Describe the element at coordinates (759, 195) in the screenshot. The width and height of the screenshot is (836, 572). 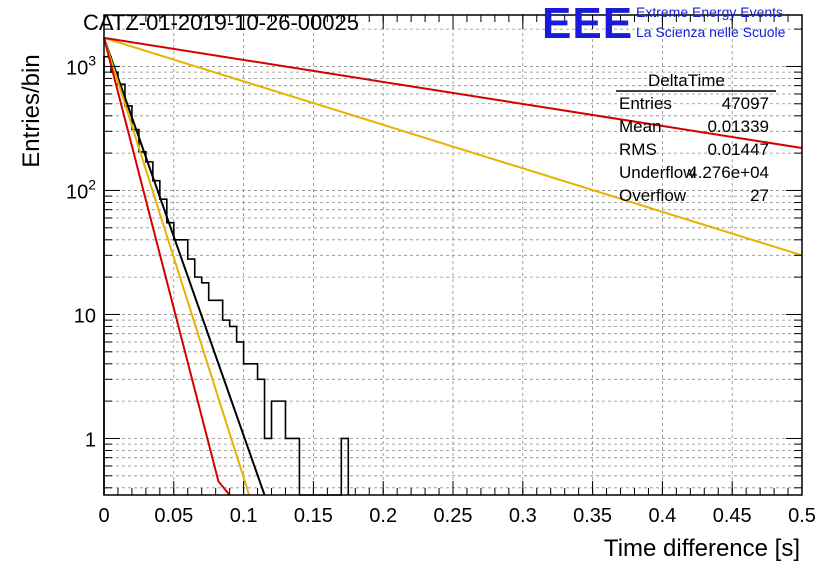
I see `stats-value: 27` at that location.